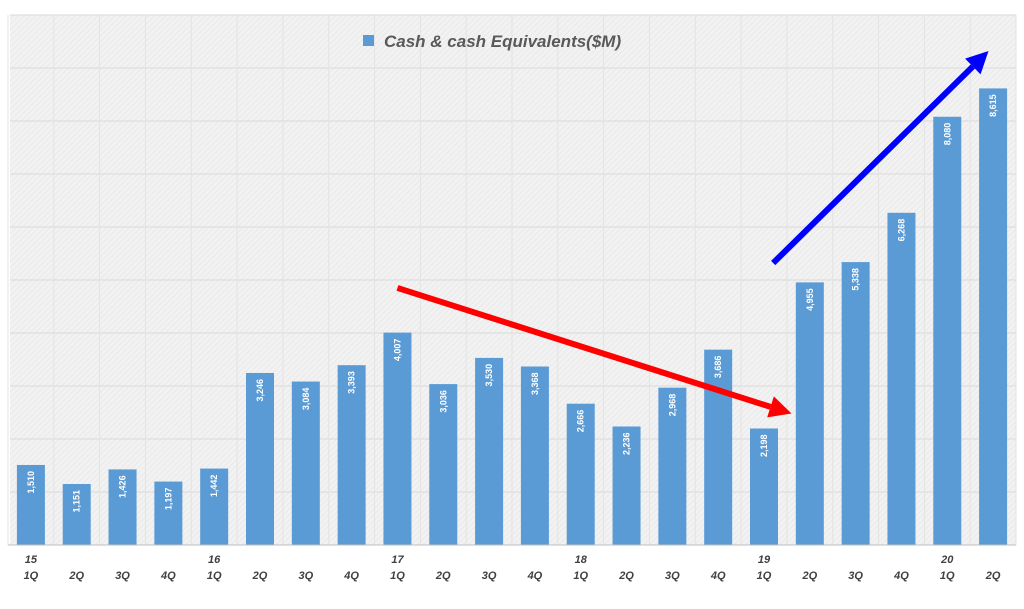 This screenshot has height=609, width=1024. What do you see at coordinates (31, 482) in the screenshot?
I see `bar-value-label: 1,510` at bounding box center [31, 482].